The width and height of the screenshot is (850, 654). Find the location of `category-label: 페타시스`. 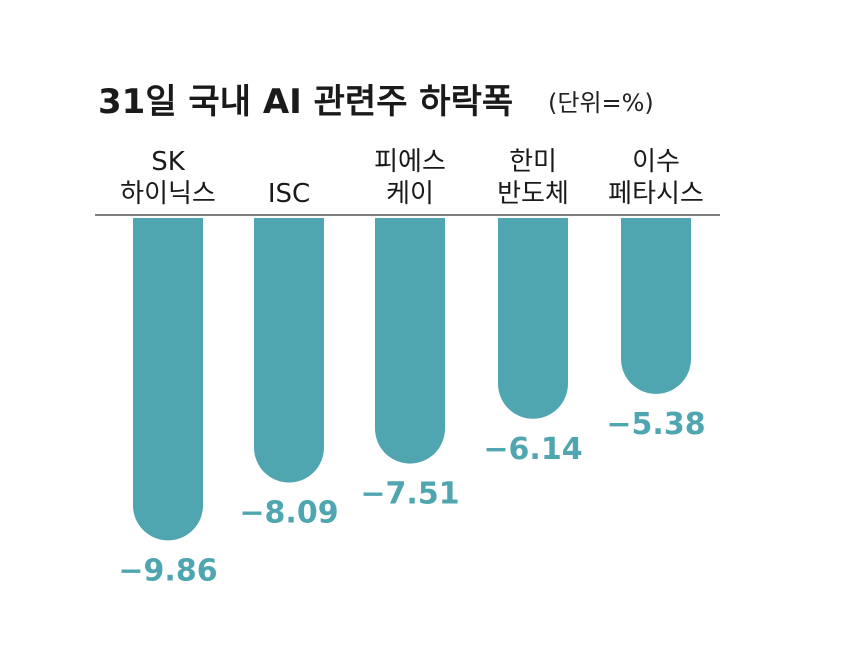

category-label: 페타시스 is located at coordinates (656, 194).